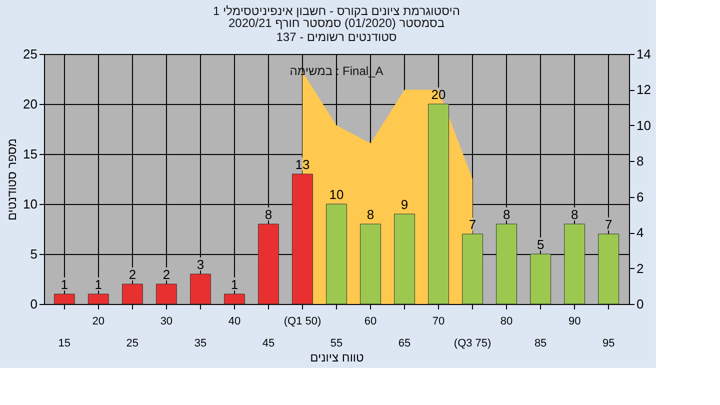  Describe the element at coordinates (336, 37) in the screenshot. I see `text: סטודנטים רשומים - 137` at that location.